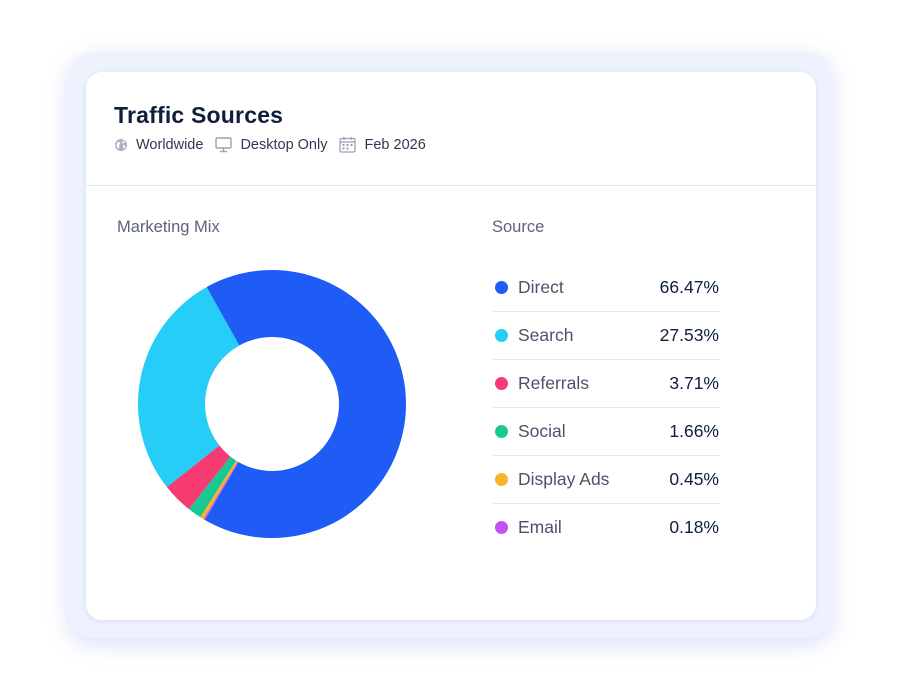 Image resolution: width=900 pixels, height=690 pixels. Describe the element at coordinates (170, 144) in the screenshot. I see `region-label: Worldwide` at that location.